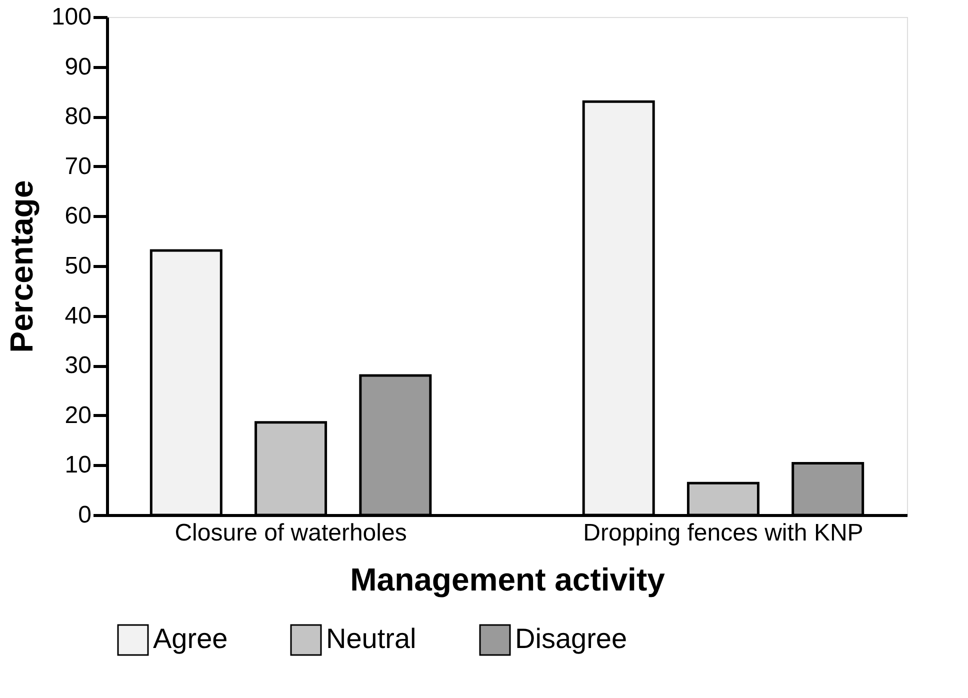 Image resolution: width=968 pixels, height=698 pixels. I want to click on y-tick-label: 30, so click(78, 366).